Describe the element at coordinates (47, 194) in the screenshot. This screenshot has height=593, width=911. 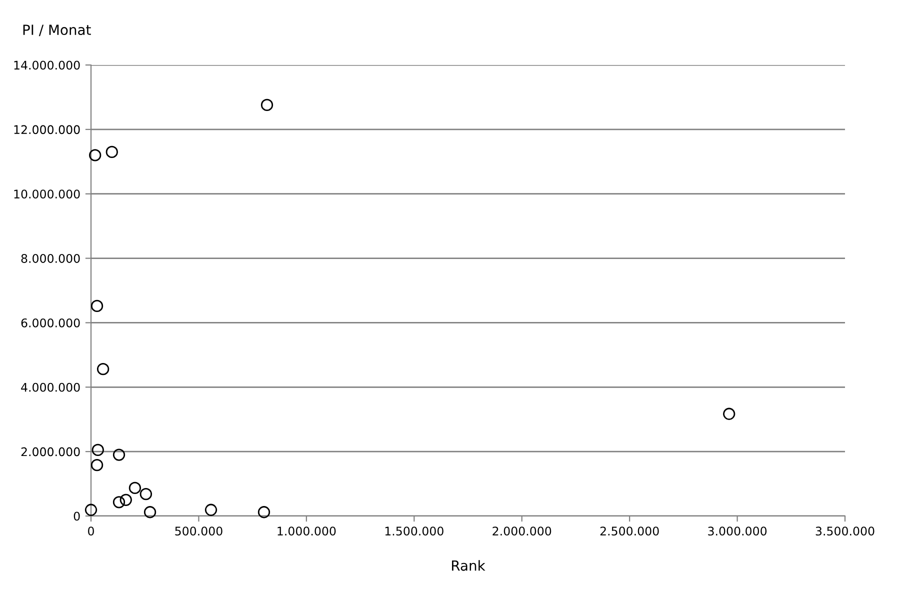
I see `y-tick-label: 10.000.000` at that location.